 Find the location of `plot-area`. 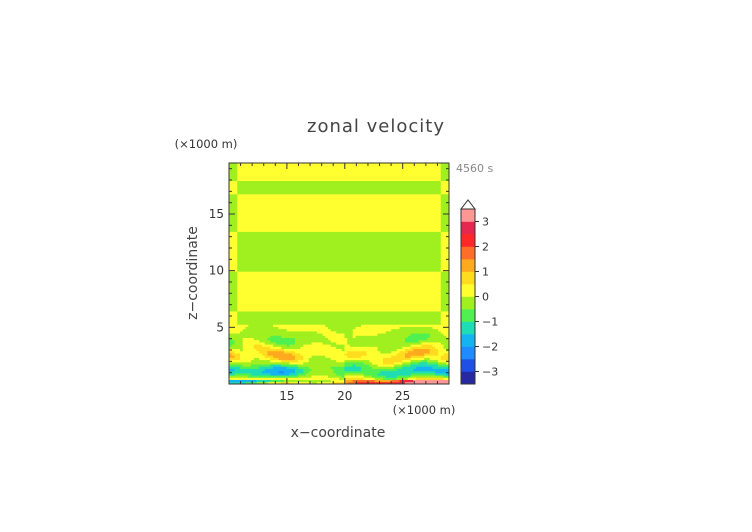

plot-area is located at coordinates (339, 274).